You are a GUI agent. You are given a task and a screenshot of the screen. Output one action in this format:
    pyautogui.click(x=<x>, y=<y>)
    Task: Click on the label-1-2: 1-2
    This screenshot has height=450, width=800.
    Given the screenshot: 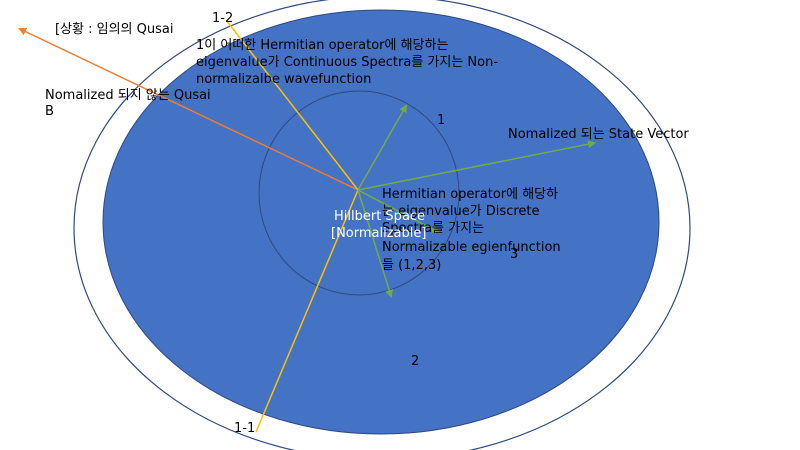 What is the action you would take?
    pyautogui.click(x=223, y=18)
    